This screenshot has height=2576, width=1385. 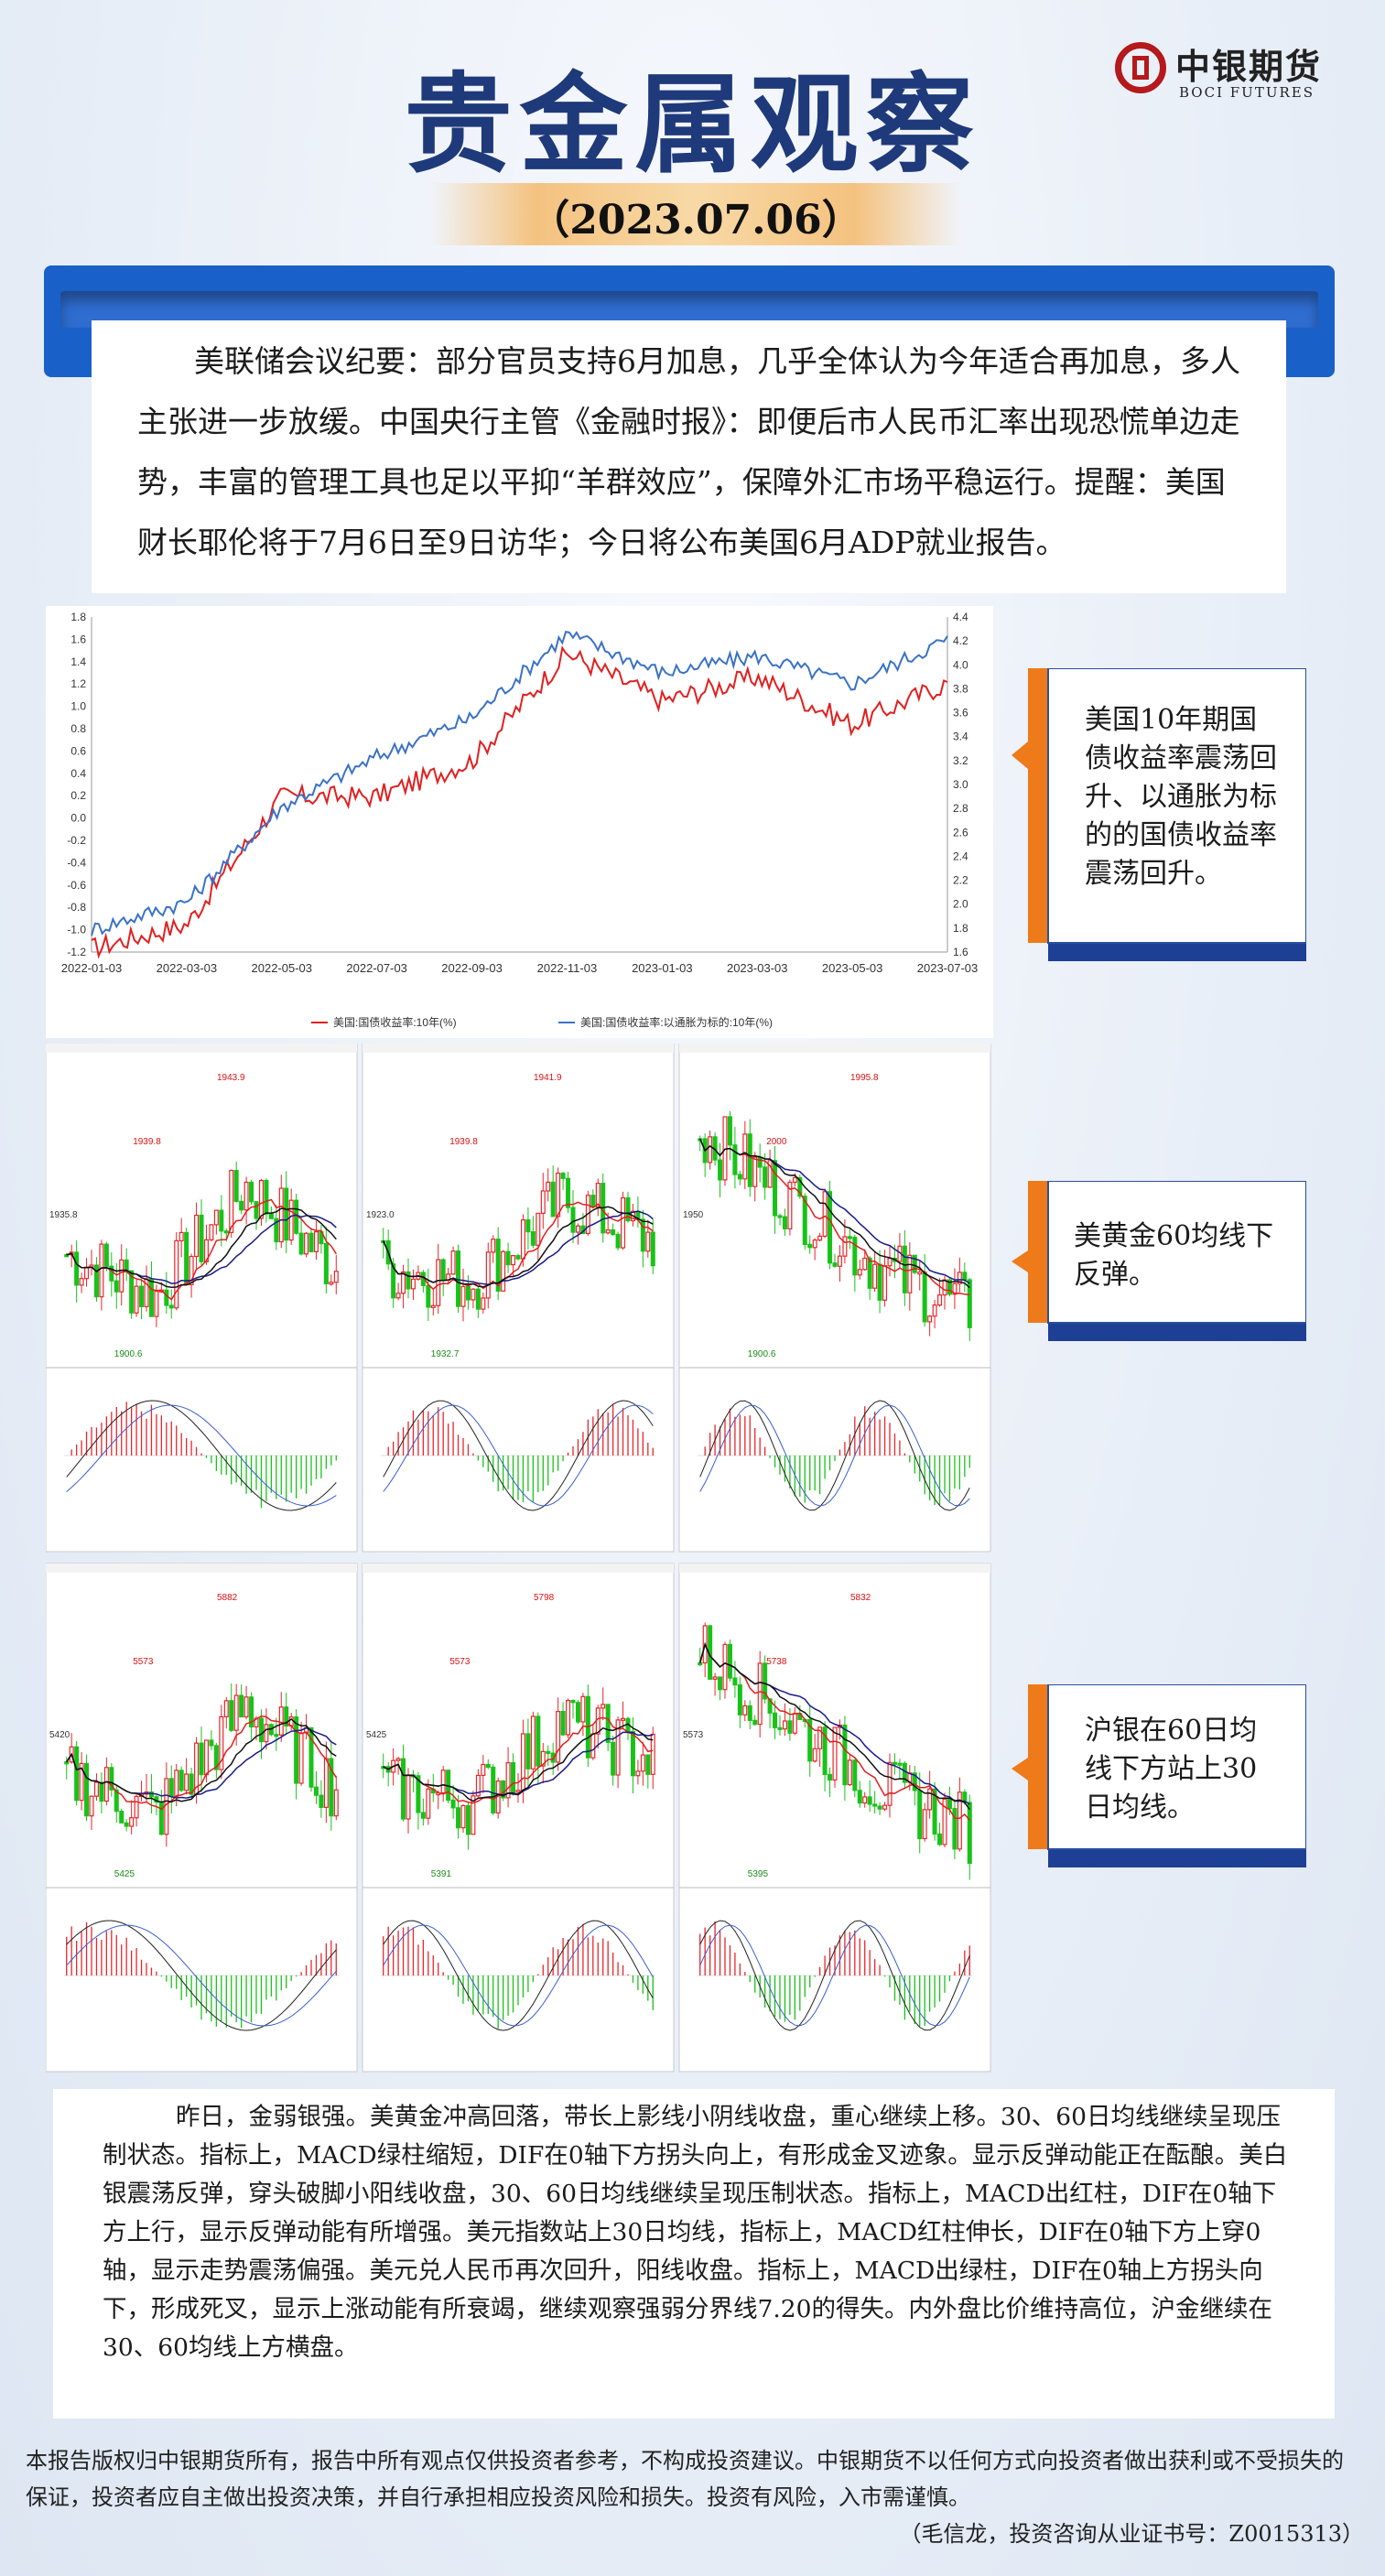 What do you see at coordinates (960, 785) in the screenshot?
I see `y-right-tick: 3.0` at bounding box center [960, 785].